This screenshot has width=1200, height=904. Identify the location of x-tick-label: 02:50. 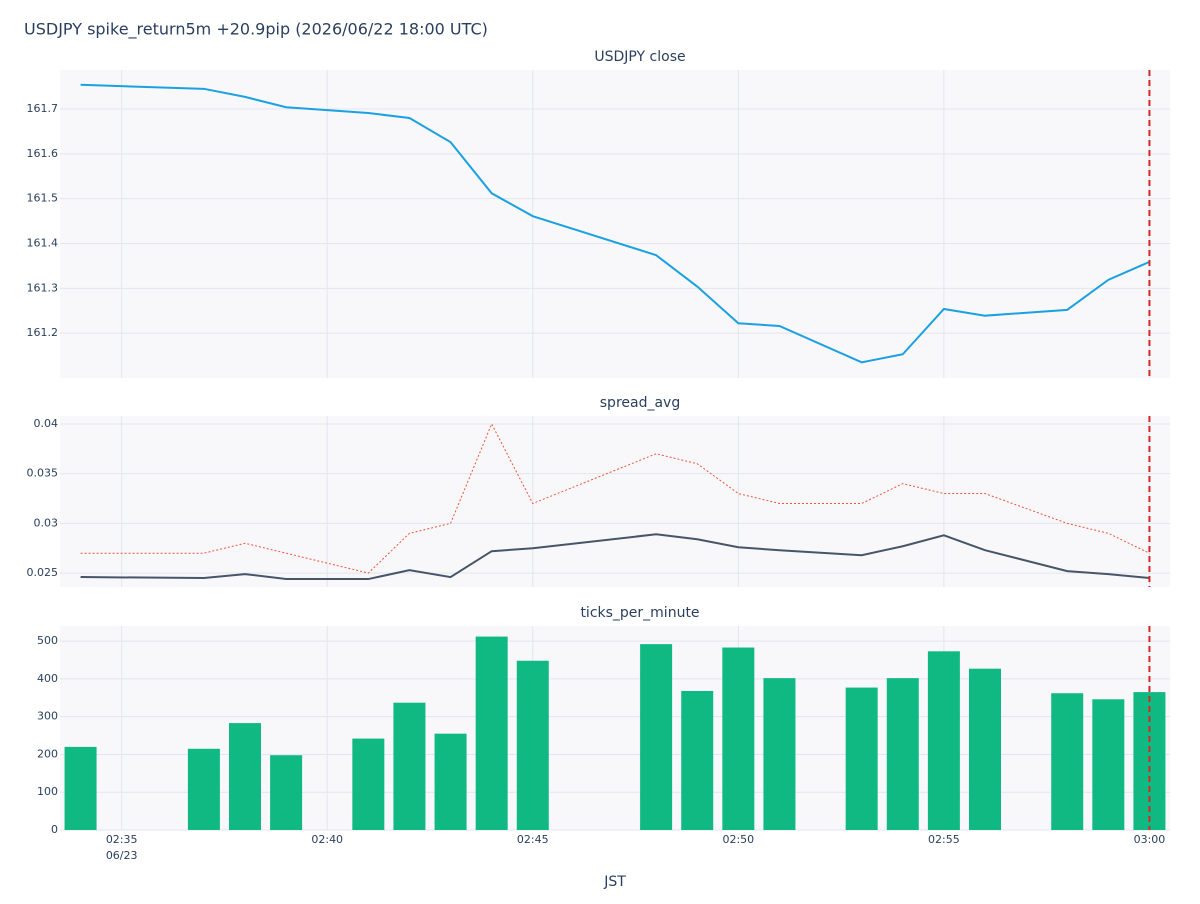
(738, 839).